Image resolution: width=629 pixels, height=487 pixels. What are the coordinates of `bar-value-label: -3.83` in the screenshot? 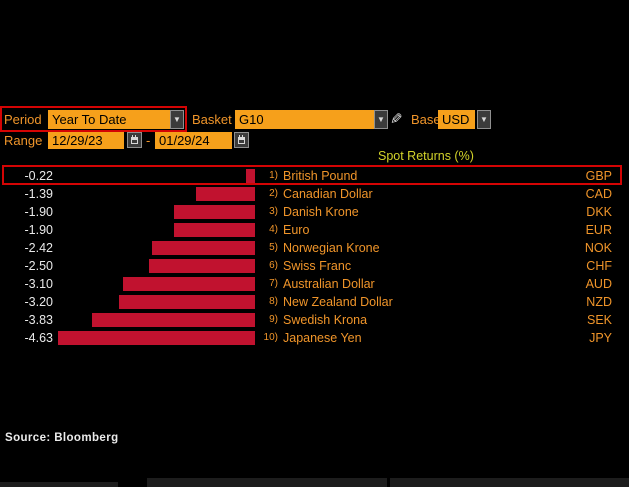 It's located at (39, 320).